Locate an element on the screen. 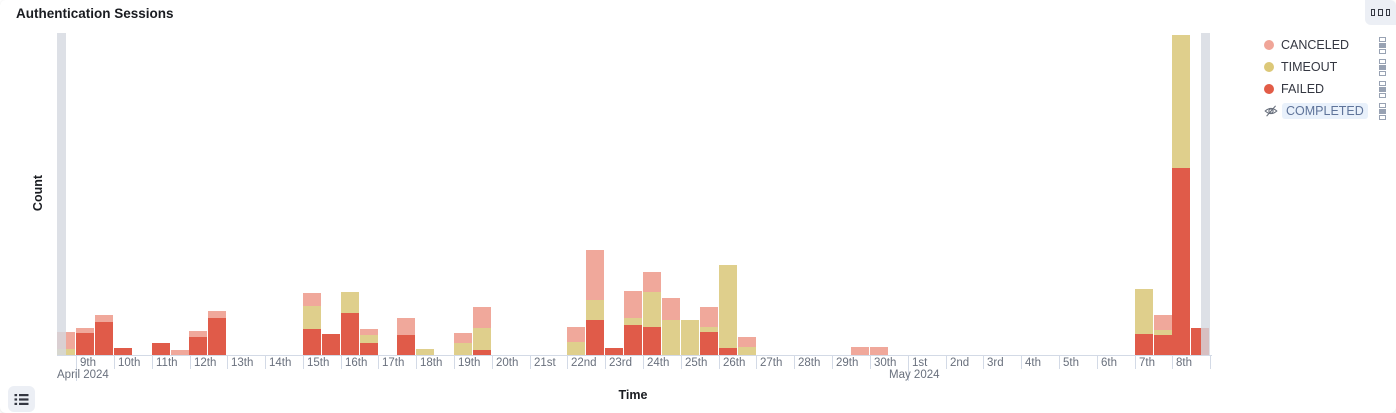  x-tick-label: 12th is located at coordinates (205, 363).